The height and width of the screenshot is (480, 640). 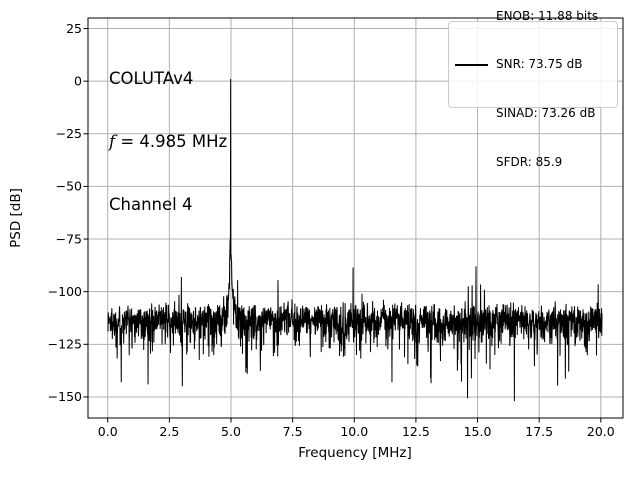 I want to click on legend-entry-enob: ENOB: 11.88 bits, so click(x=547, y=15).